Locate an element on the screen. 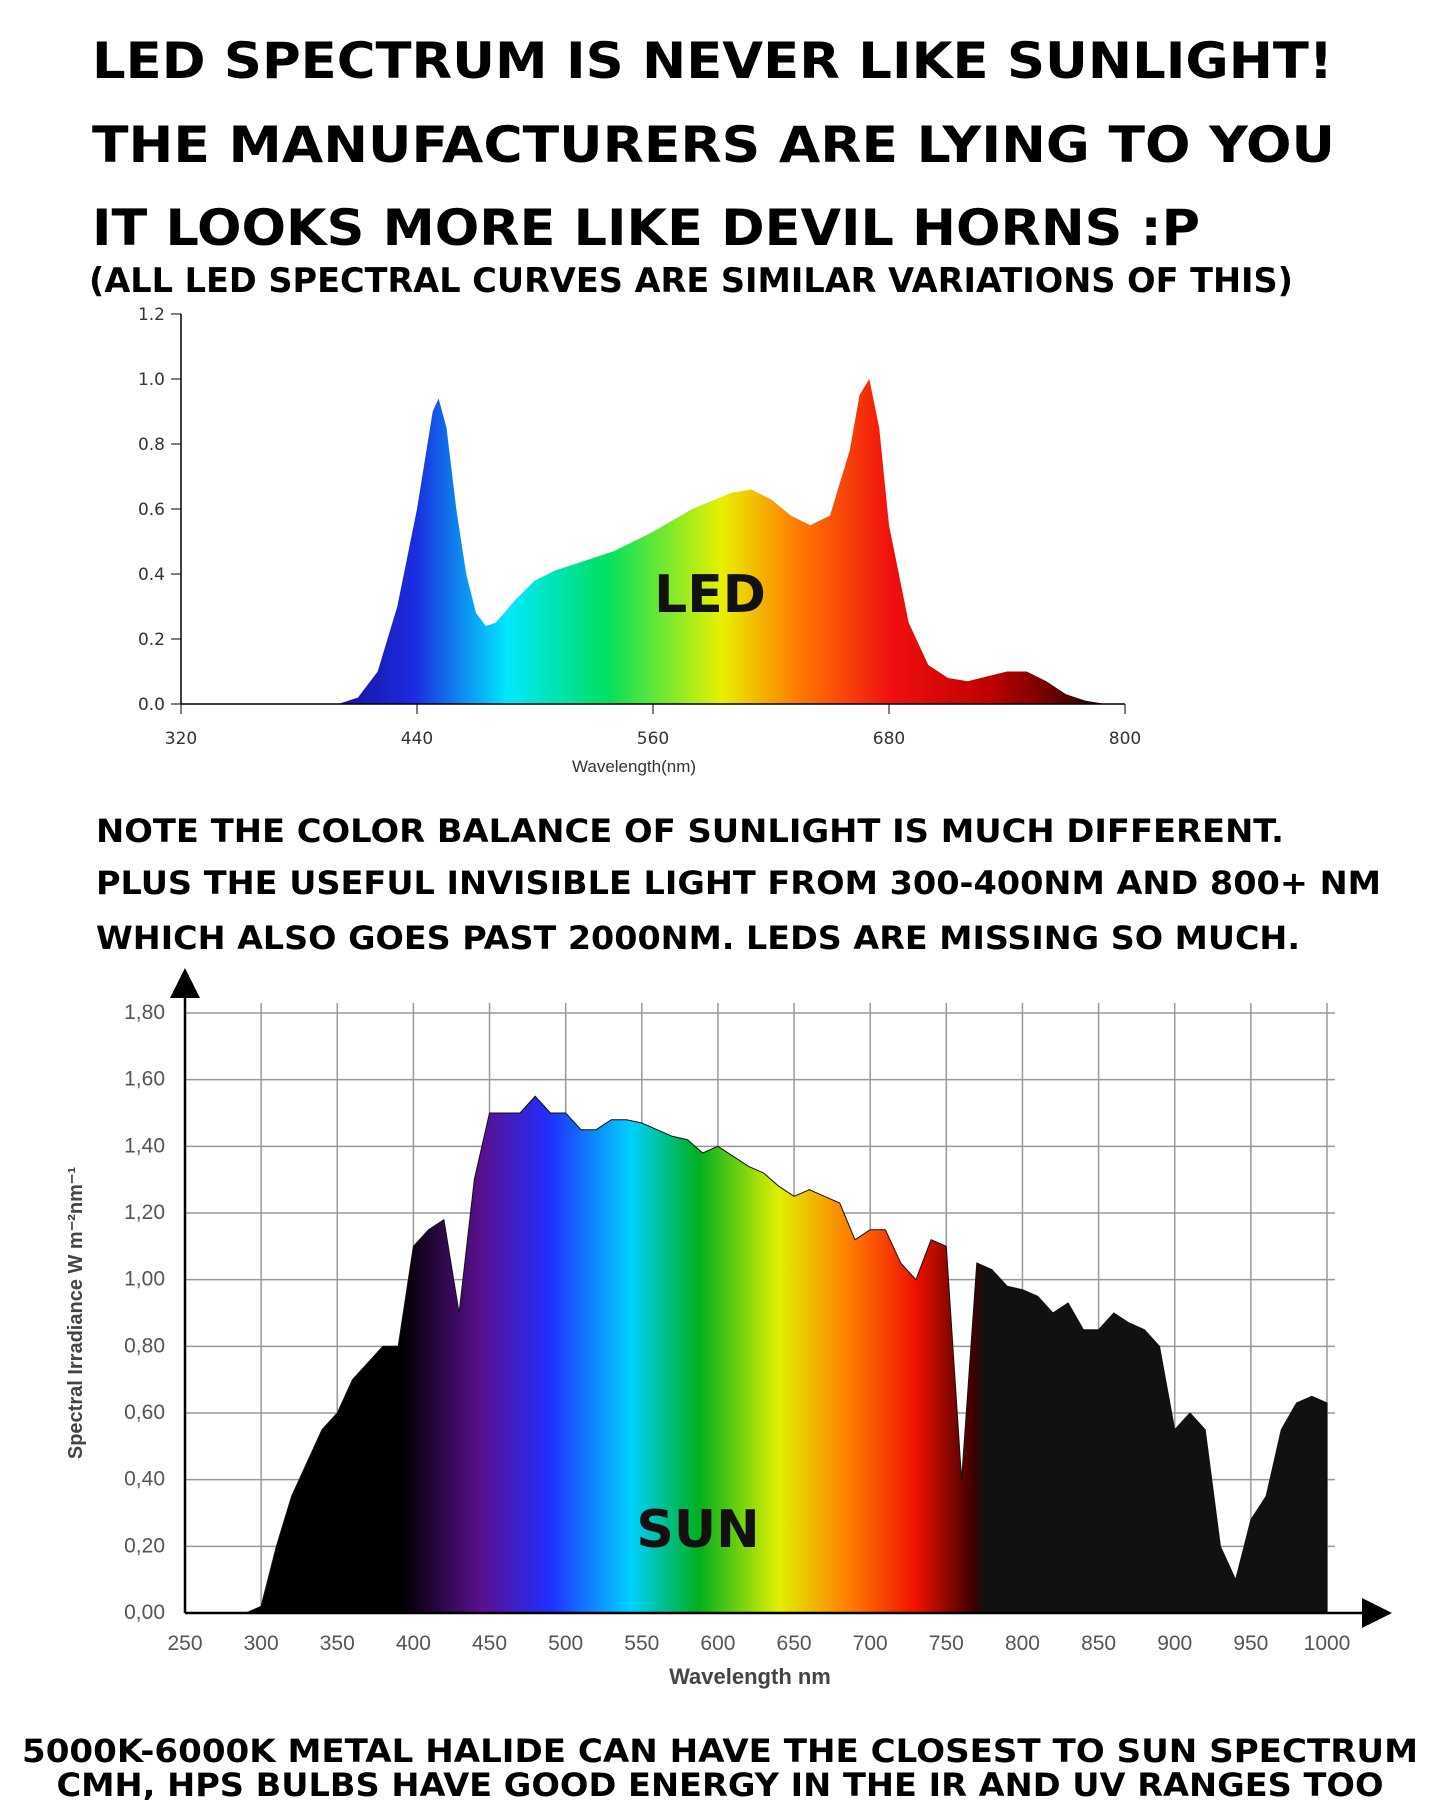 The width and height of the screenshot is (1440, 1800). y-tick-label: 0,00 is located at coordinates (144, 1612).